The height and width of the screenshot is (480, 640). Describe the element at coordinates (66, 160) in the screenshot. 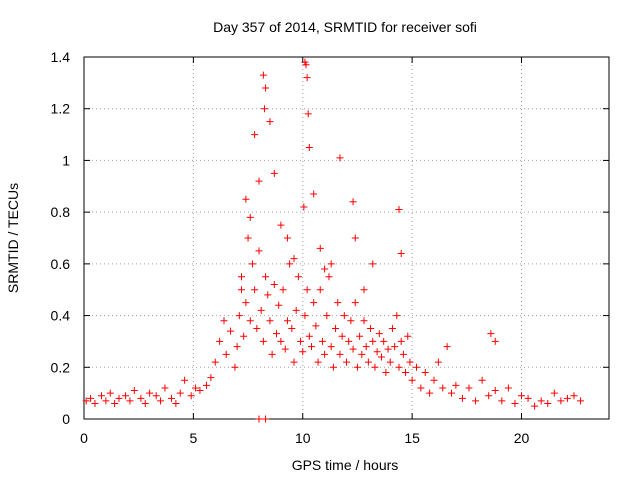

I see `y-tick-label: 1` at that location.